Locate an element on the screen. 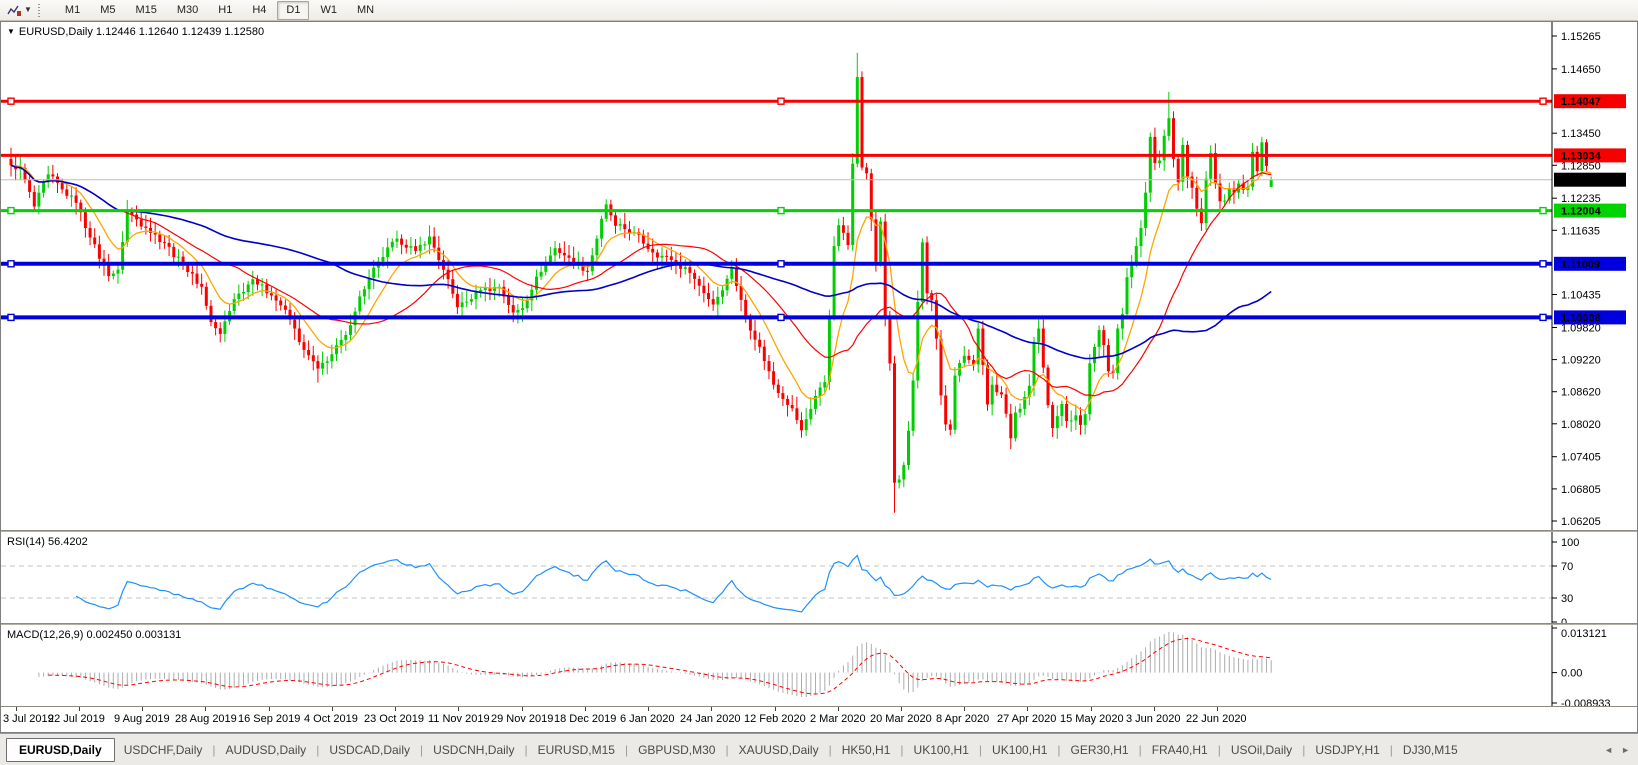 The height and width of the screenshot is (765, 1638). chart-cursor-button: ▼ is located at coordinates (19, 10).